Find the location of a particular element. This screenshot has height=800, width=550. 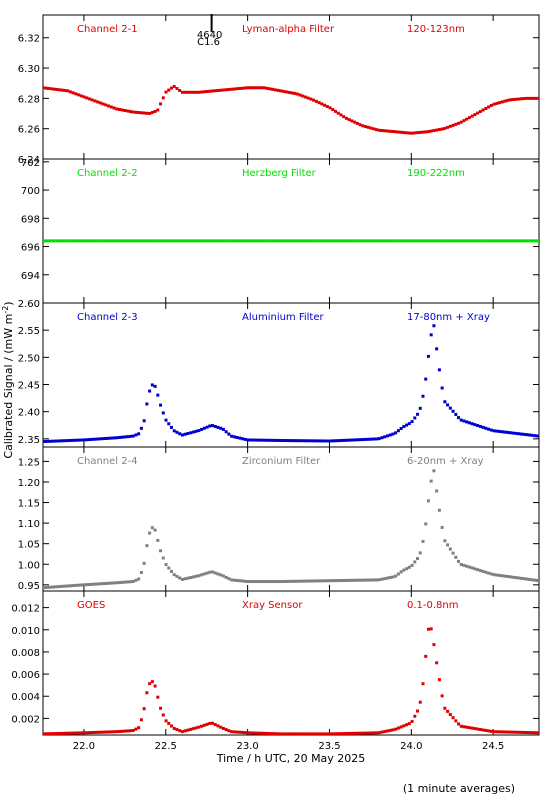

y-tick-label: 1.05 is located at coordinates (29, 545).